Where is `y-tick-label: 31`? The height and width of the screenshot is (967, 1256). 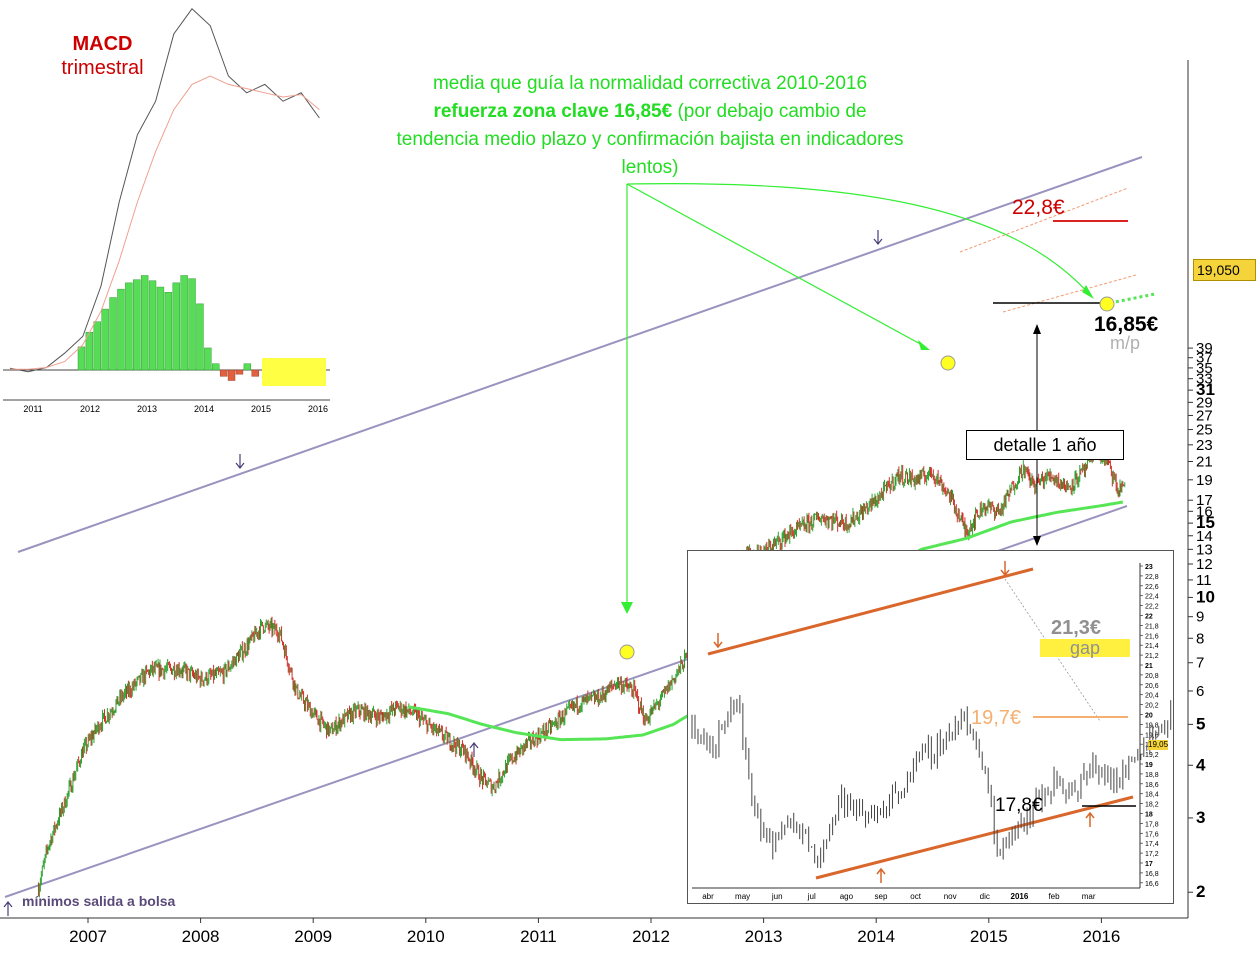 y-tick-label: 31 is located at coordinates (1205, 389).